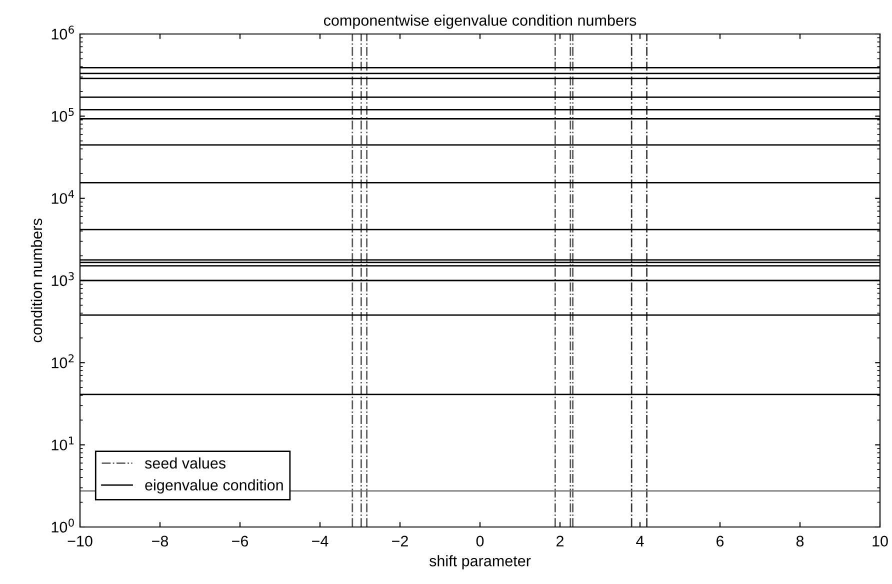  I want to click on y-tick-label: 10$^{1}$, so click(63, 443).